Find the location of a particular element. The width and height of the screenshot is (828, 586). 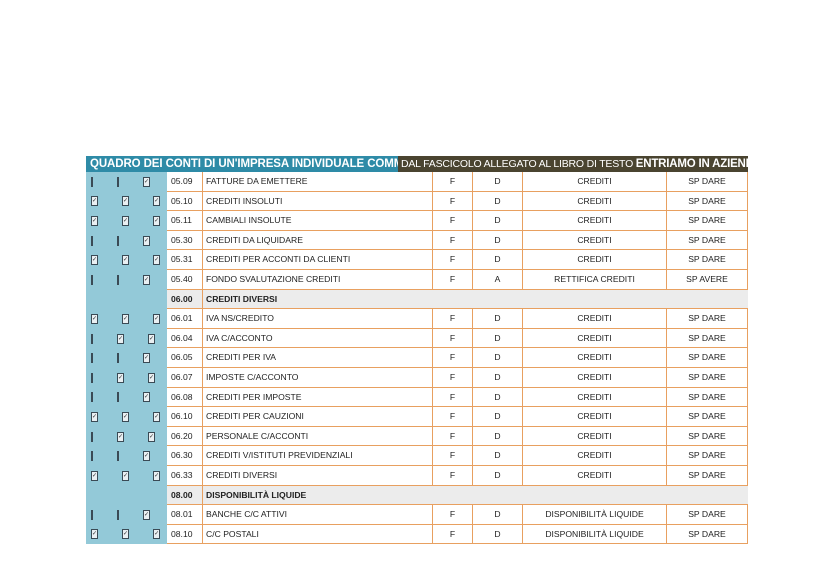

cell-name: CREDITI PER IMPOSTE is located at coordinates (318, 397).